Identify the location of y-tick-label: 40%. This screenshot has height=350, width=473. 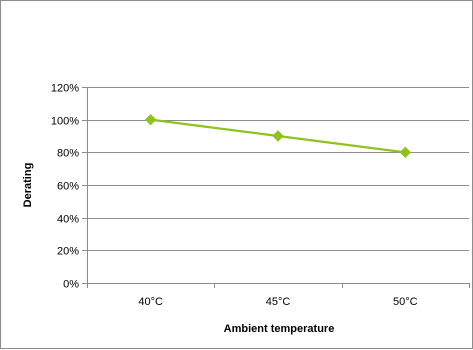
(68, 220).